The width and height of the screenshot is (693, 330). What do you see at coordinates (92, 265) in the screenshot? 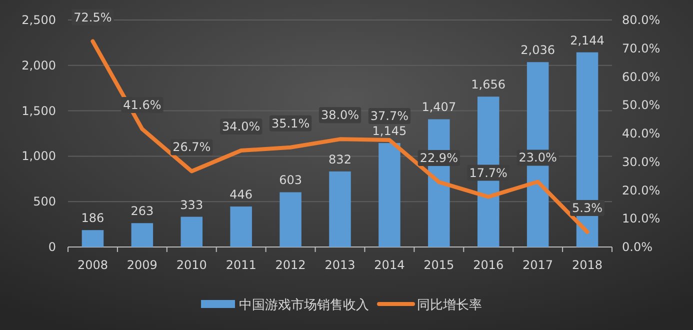
I see `x-tick-label: 2008` at bounding box center [92, 265].